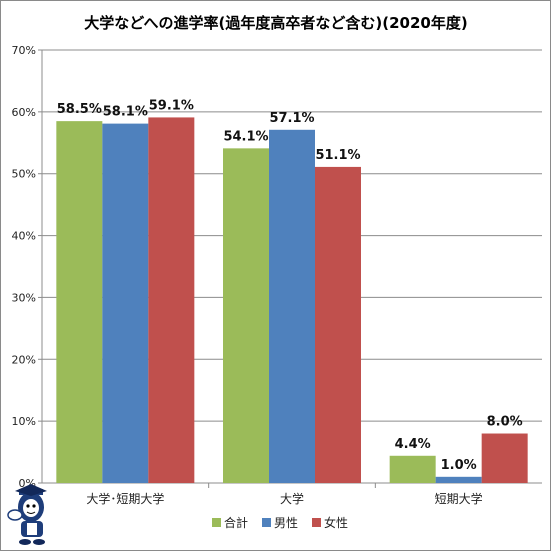 This screenshot has width=551, height=552. What do you see at coordinates (24, 359) in the screenshot?
I see `y-tick-label: 20%` at bounding box center [24, 359].